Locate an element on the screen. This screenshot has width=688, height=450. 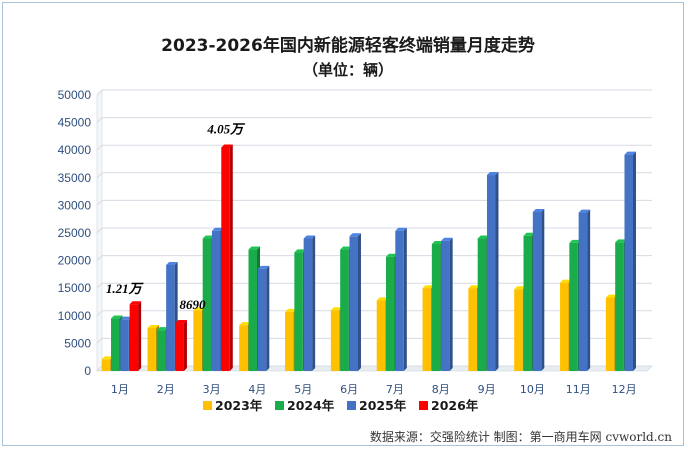
y-tick-label: 25000 is located at coordinates (75, 233).